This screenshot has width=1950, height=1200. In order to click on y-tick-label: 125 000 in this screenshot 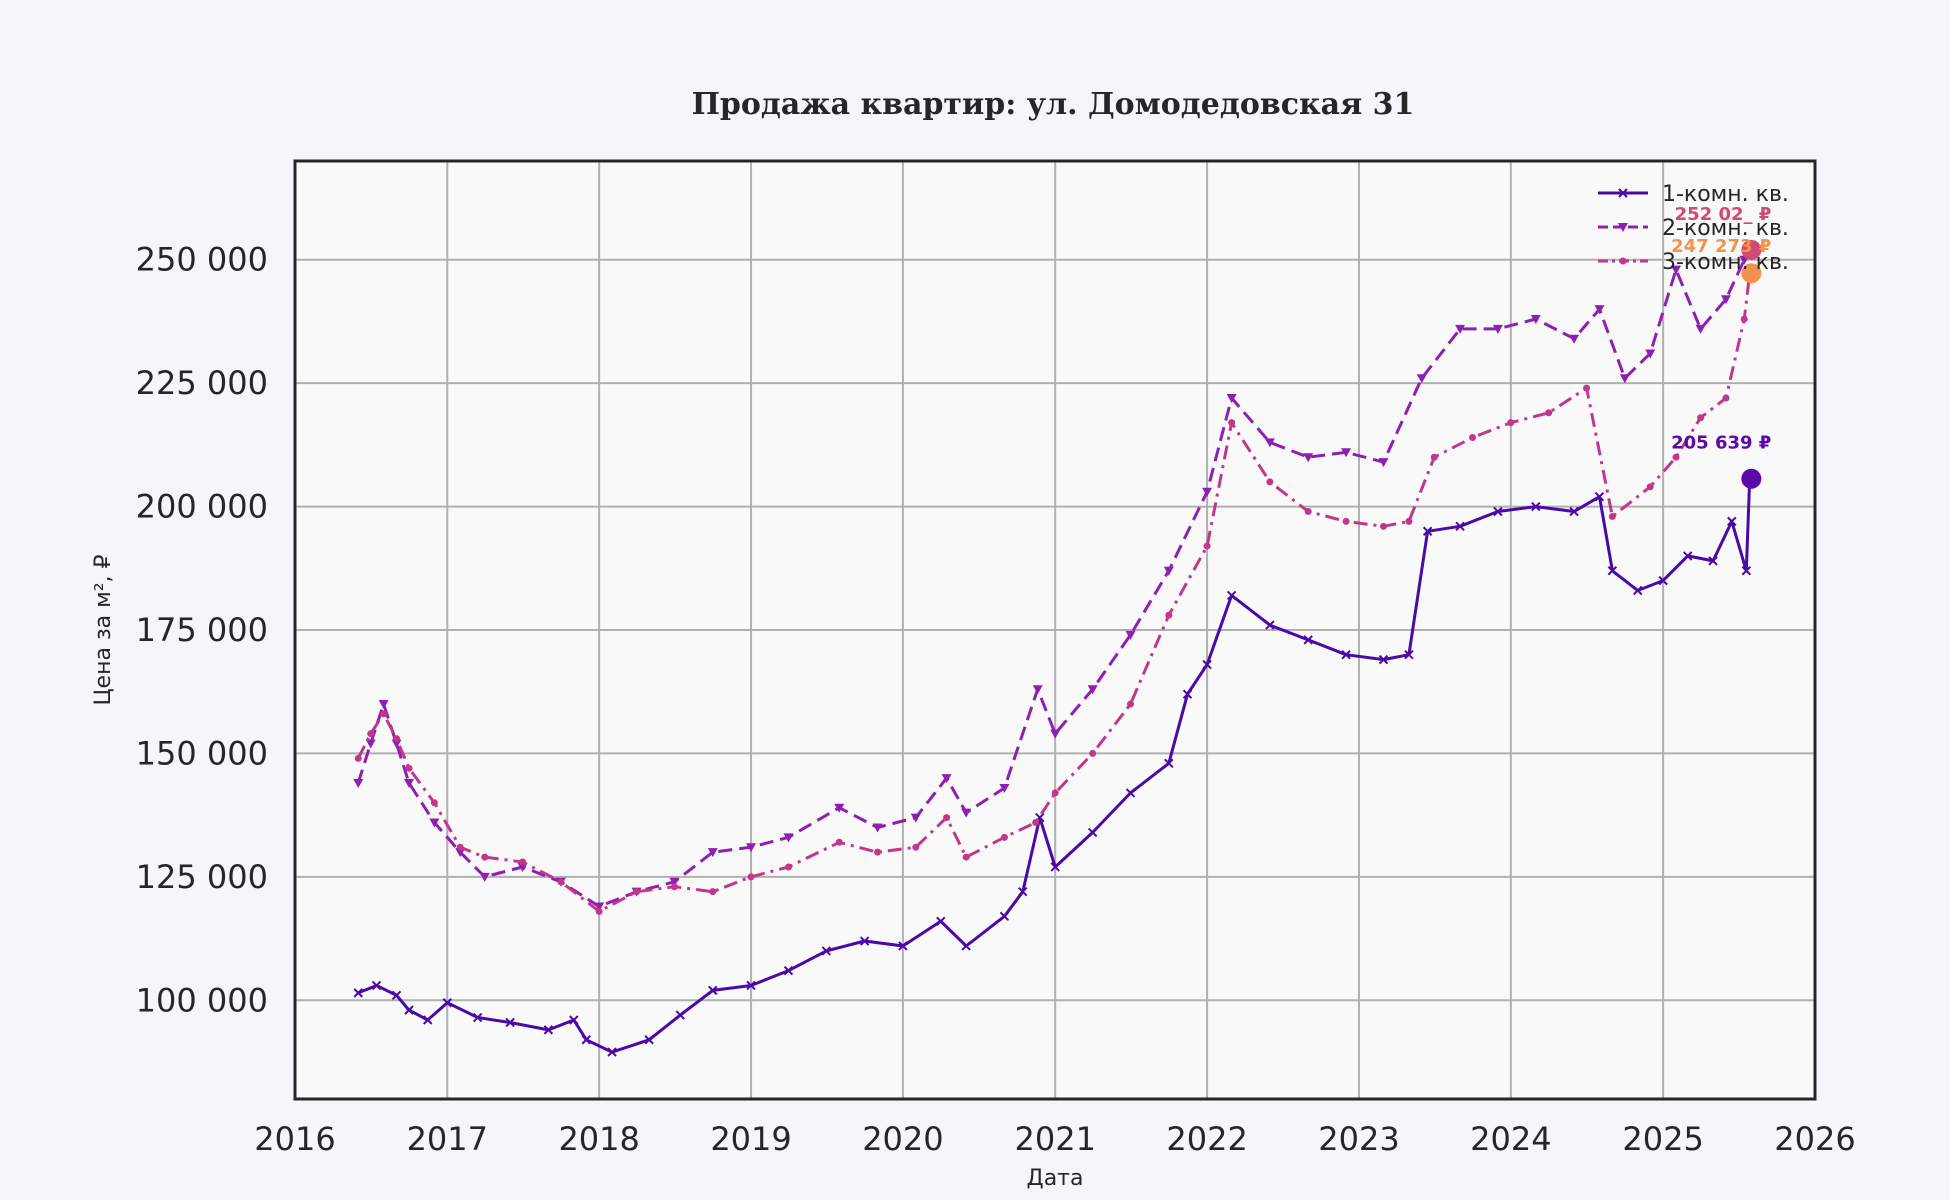, I will do `click(202, 877)`.